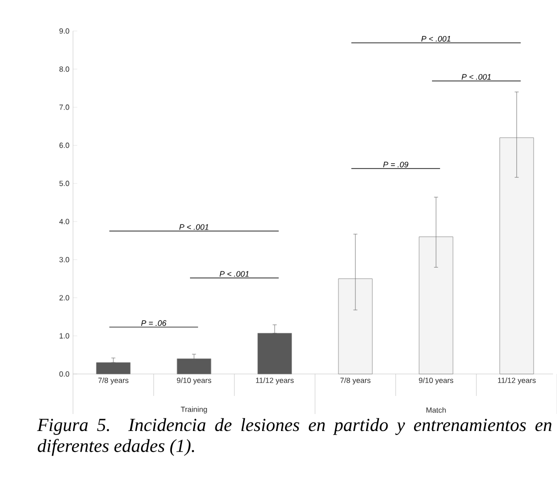 The height and width of the screenshot is (488, 557). What do you see at coordinates (294, 437) in the screenshot?
I see `text: Figura 5. Incidencia de lesiones en partido y entrenamientos en diferentes edades (1).` at bounding box center [294, 437].